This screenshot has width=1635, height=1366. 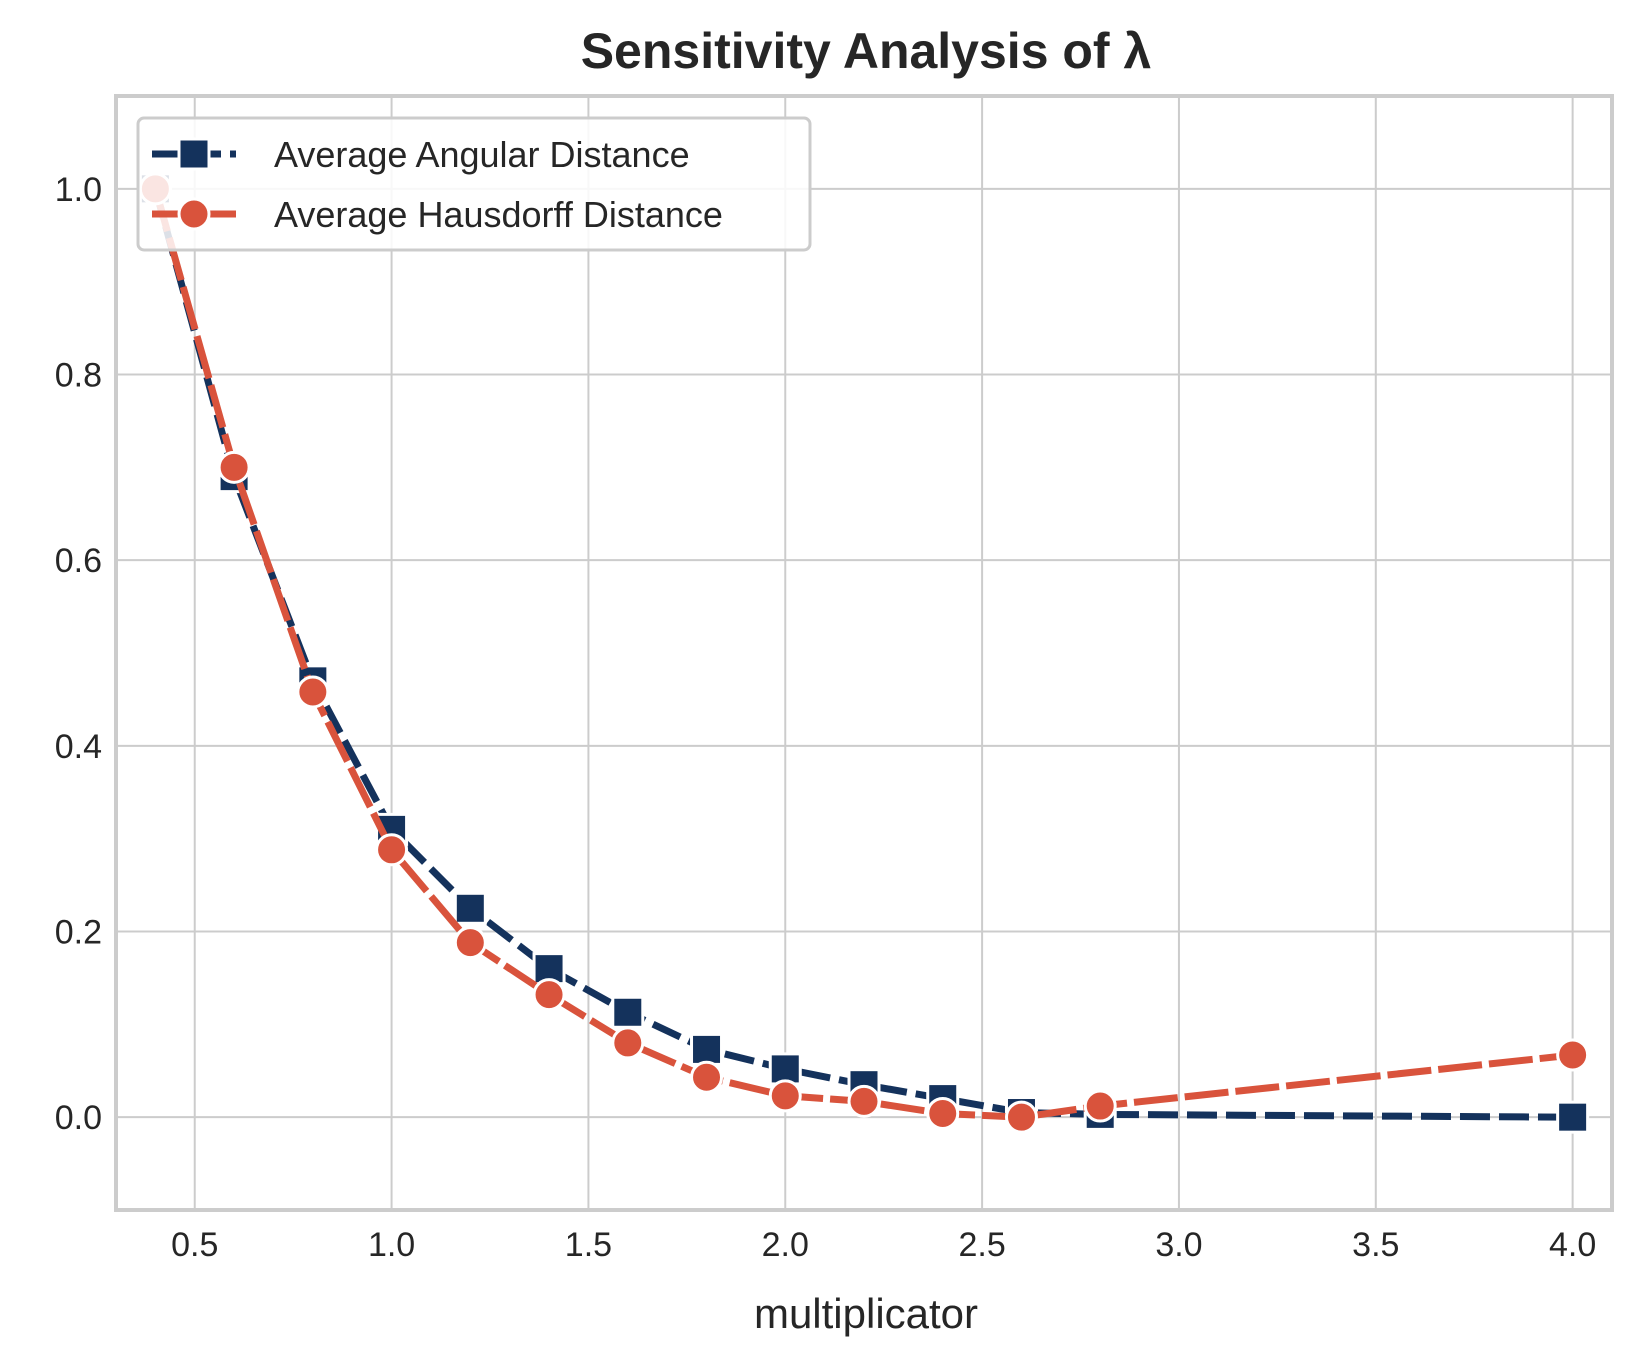 I want to click on y-tick-label: 0.4, so click(x=78, y=747).